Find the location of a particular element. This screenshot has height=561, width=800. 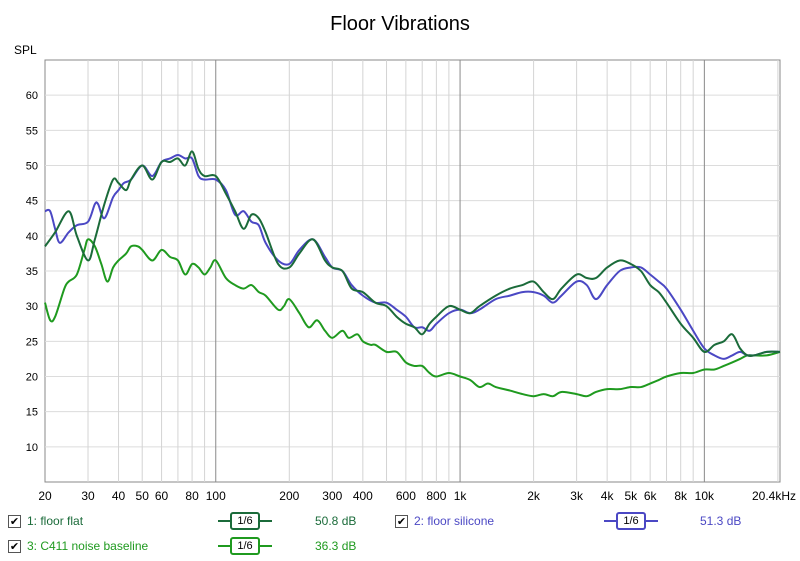

y-tick-label: 25 is located at coordinates (32, 342).